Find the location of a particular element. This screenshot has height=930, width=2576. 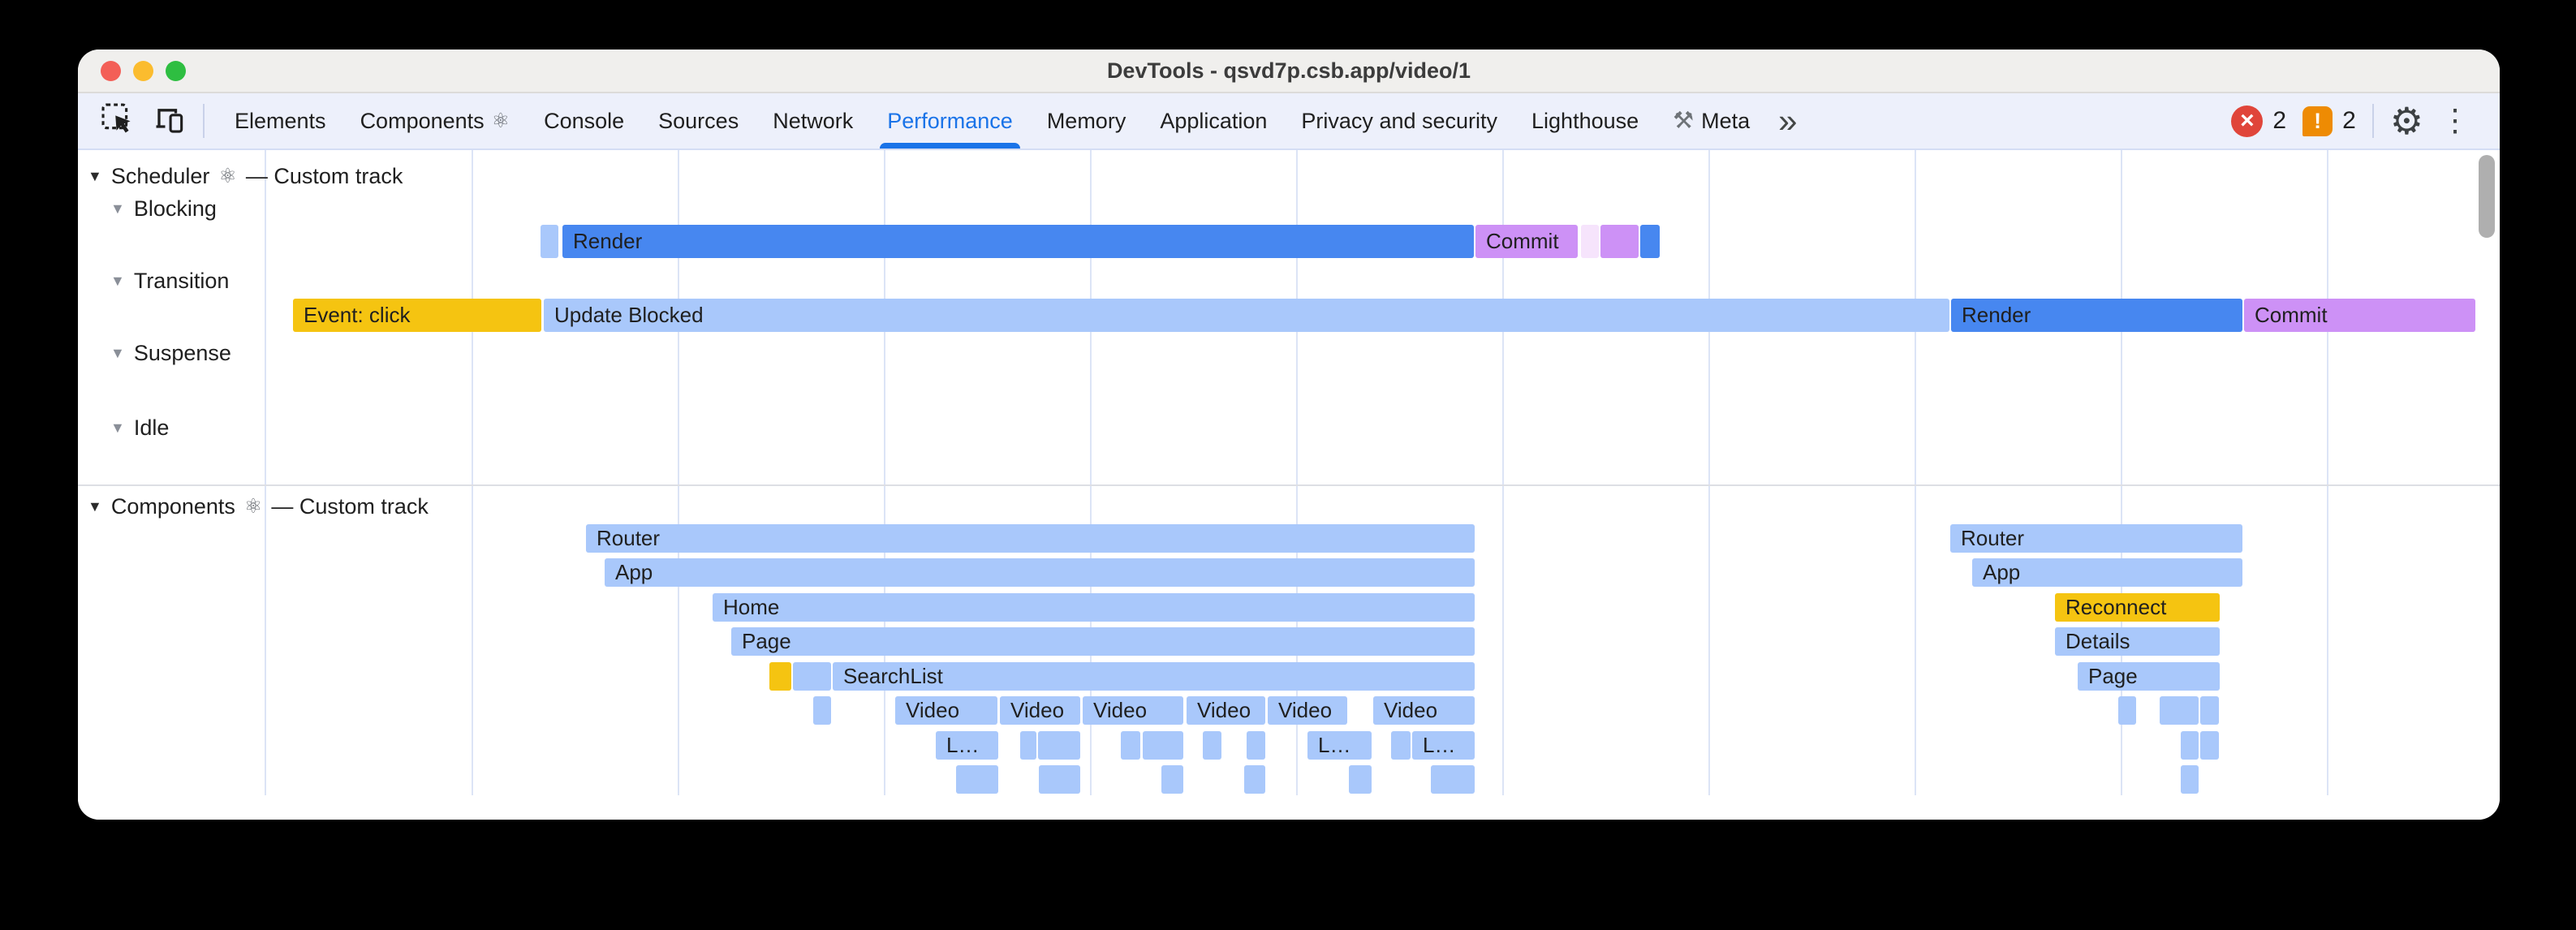

tab-console: Console is located at coordinates (584, 121).